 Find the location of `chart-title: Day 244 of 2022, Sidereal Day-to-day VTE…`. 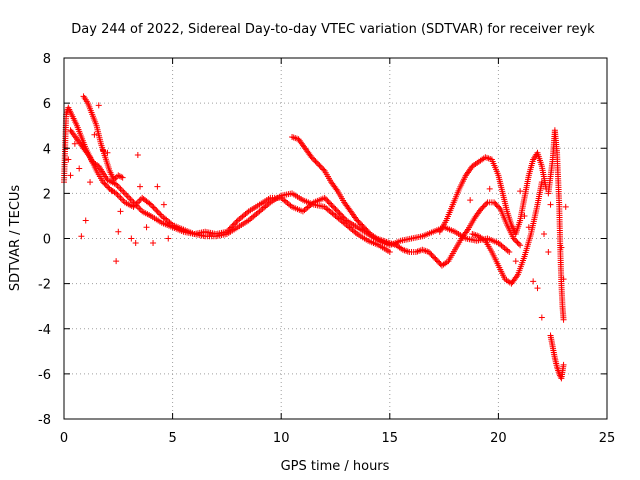

chart-title: Day 244 of 2022, Sidereal Day-to-day VTE… is located at coordinates (333, 29).